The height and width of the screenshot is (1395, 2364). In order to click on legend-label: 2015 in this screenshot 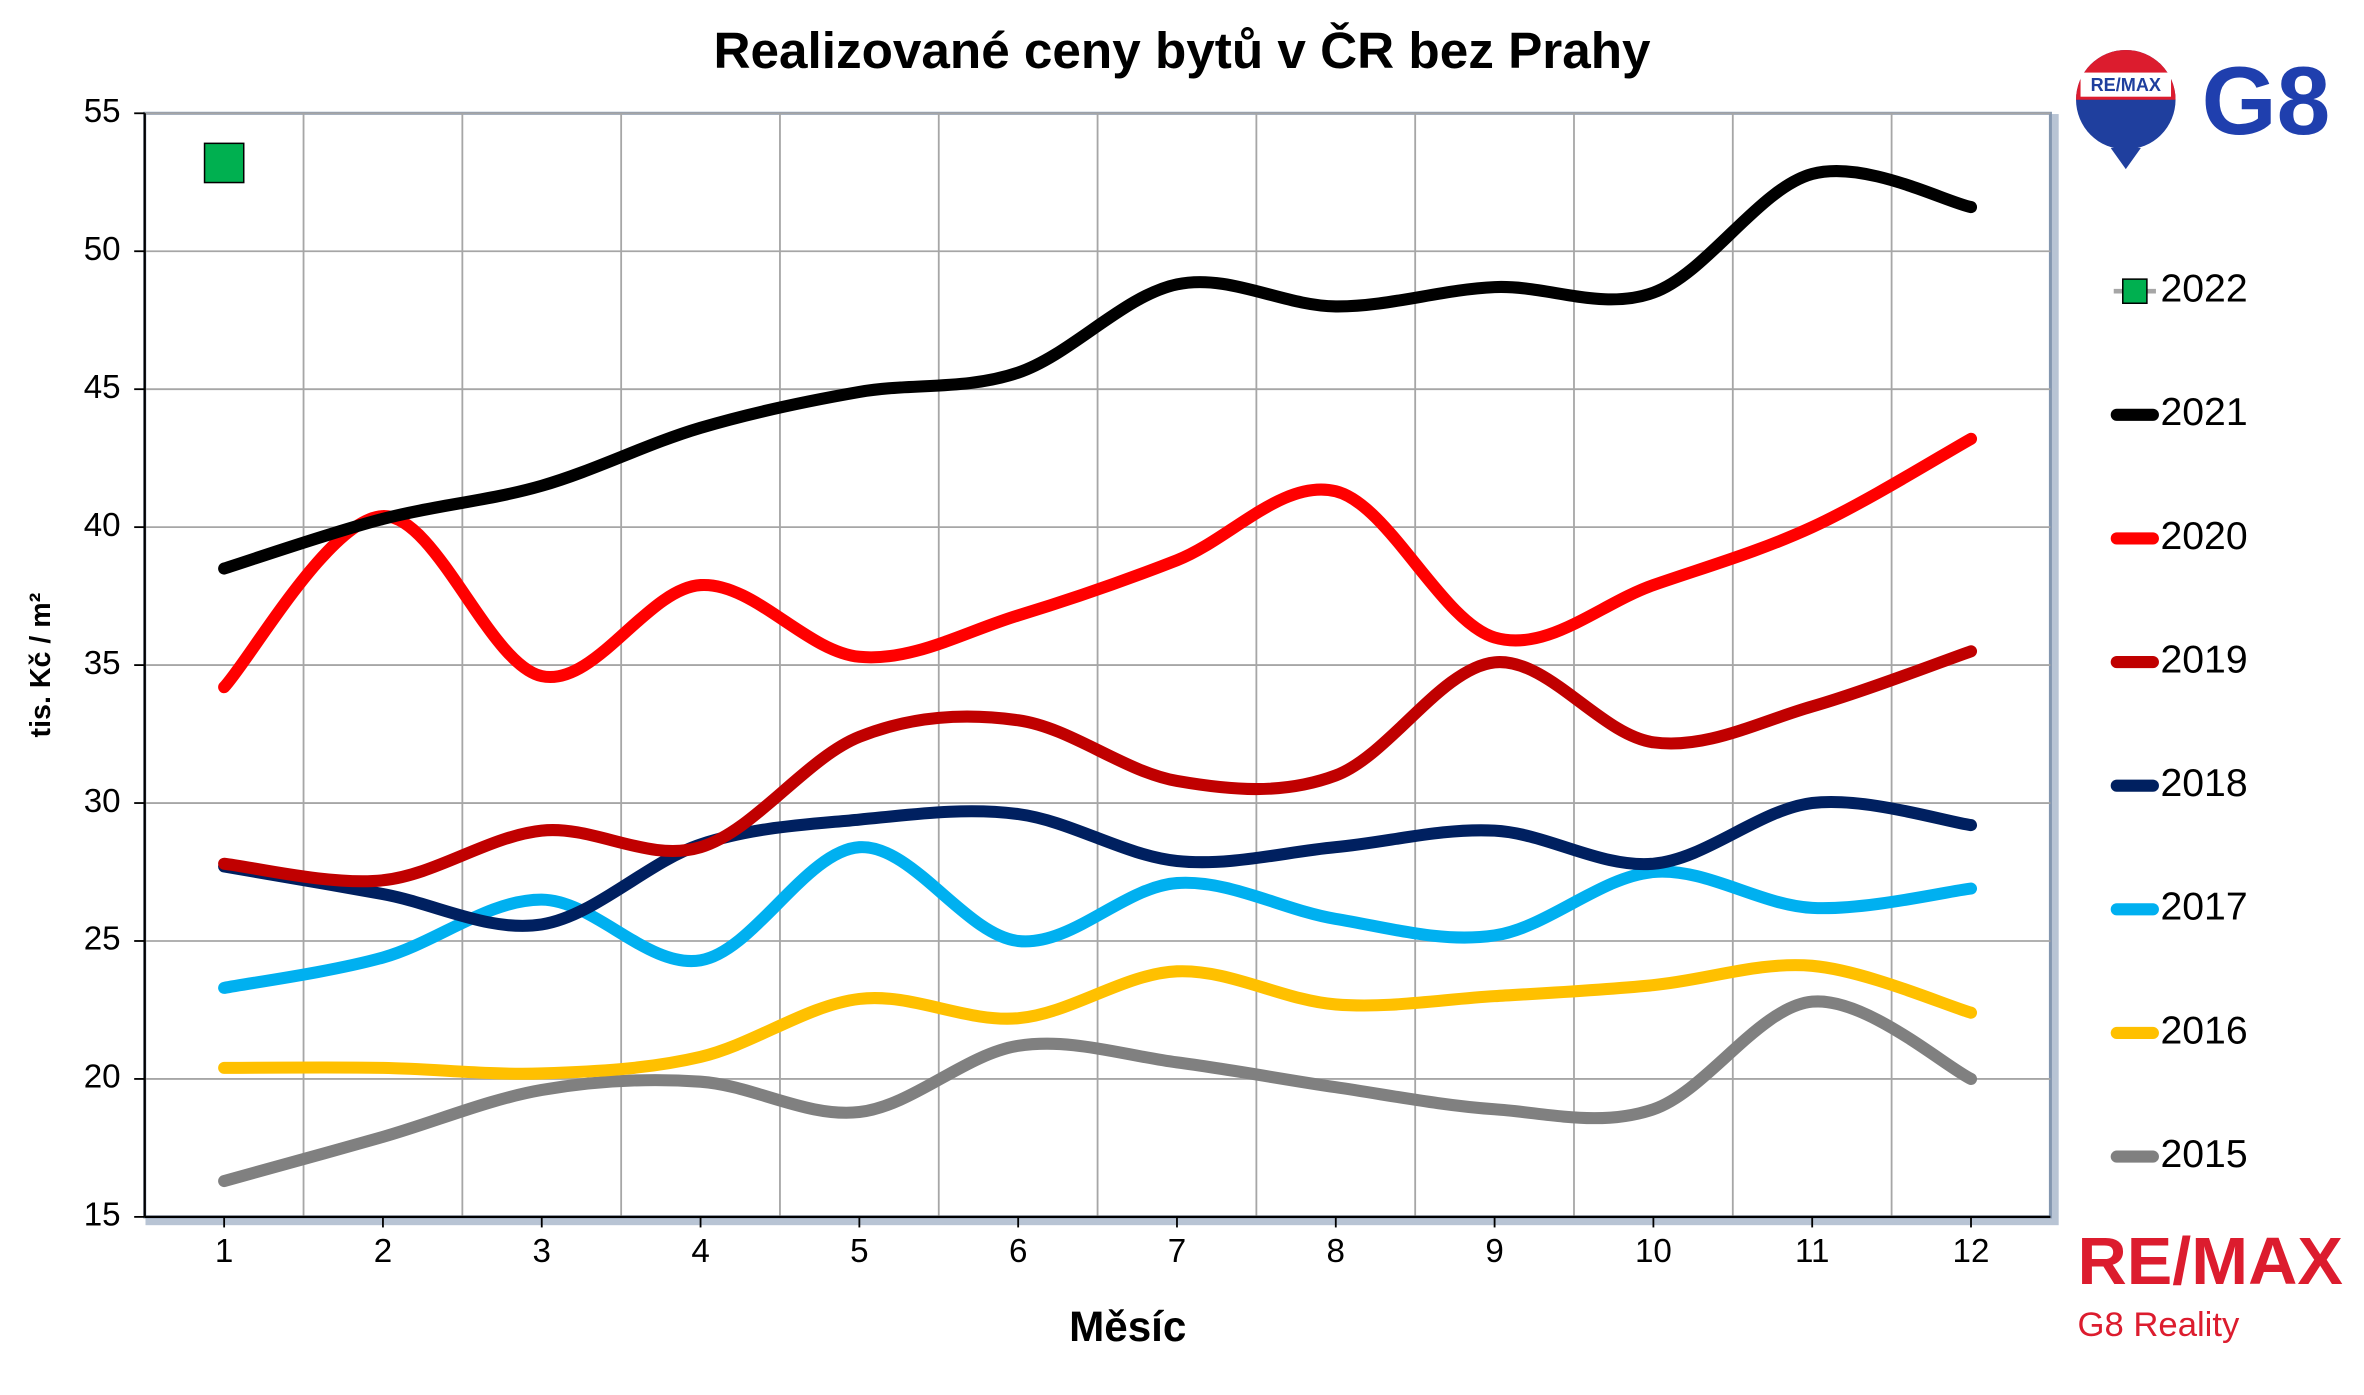, I will do `click(2203, 1154)`.